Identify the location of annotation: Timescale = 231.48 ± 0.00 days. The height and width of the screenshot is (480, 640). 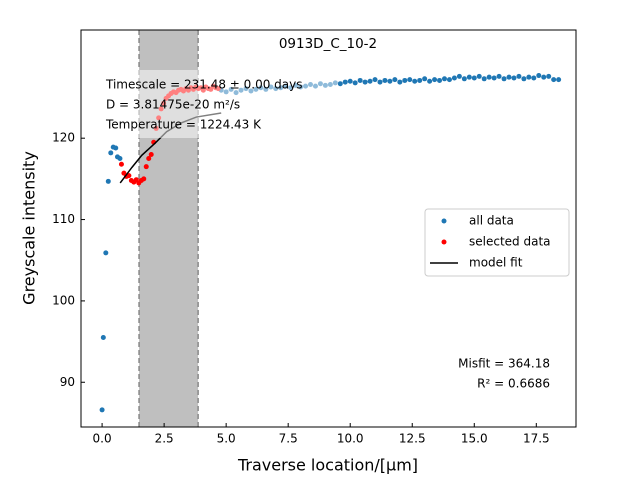
(204, 85).